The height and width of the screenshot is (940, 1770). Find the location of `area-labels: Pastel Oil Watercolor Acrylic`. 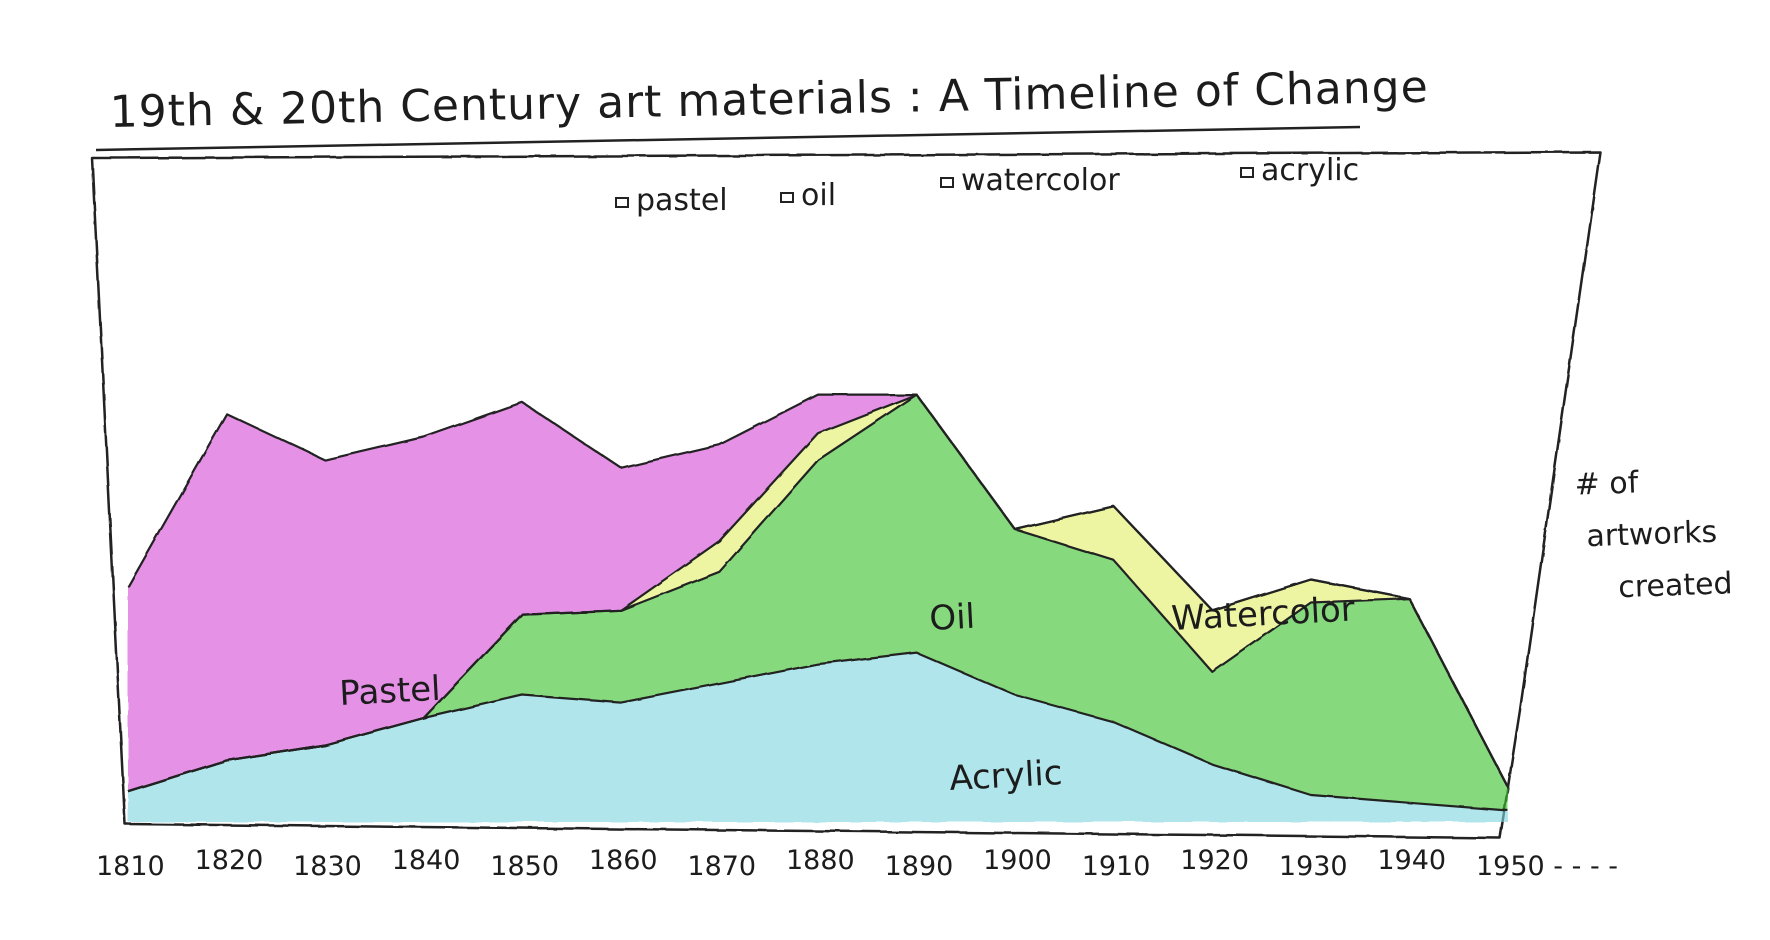

area-labels: Pastel Oil Watercolor Acrylic is located at coordinates (846, 694).